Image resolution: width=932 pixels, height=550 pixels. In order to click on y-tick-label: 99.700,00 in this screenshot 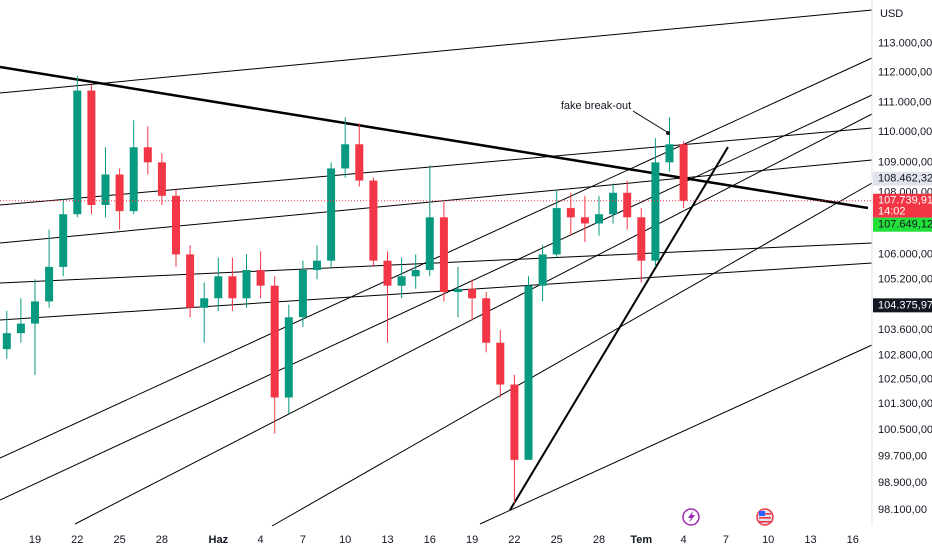, I will do `click(902, 456)`.